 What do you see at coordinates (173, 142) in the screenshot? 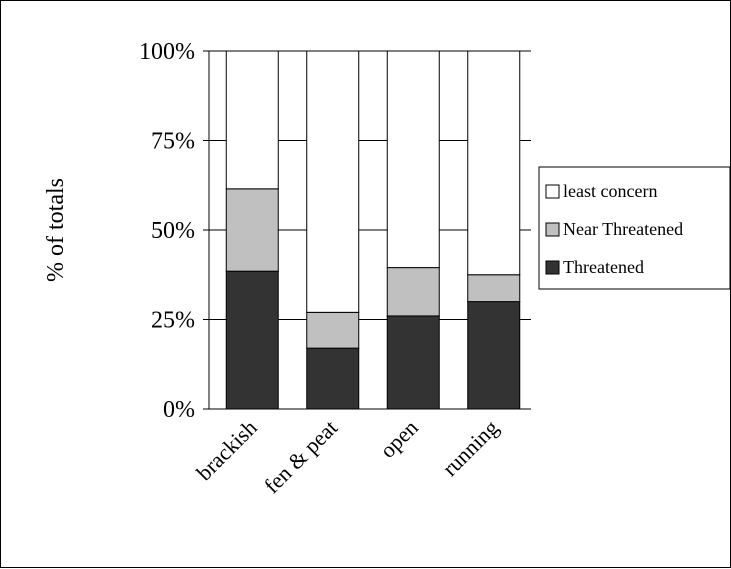
I see `y-tick-label: 75%` at bounding box center [173, 142].